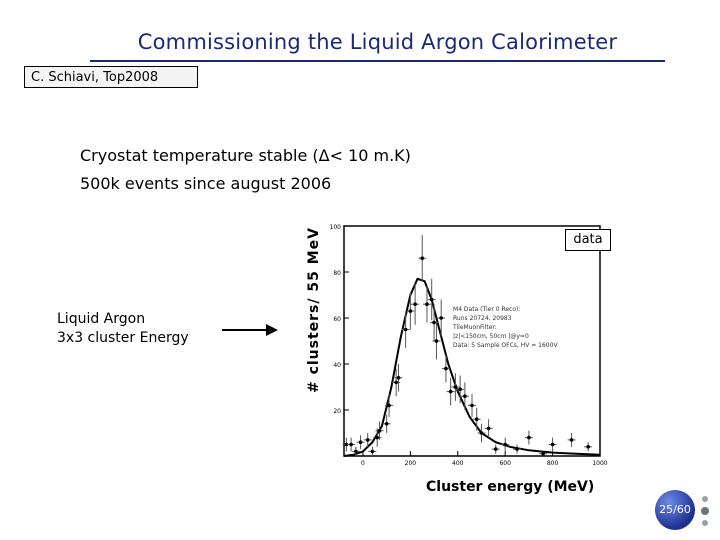  What do you see at coordinates (337, 273) in the screenshot?
I see `y-tick-label: 80` at bounding box center [337, 273].